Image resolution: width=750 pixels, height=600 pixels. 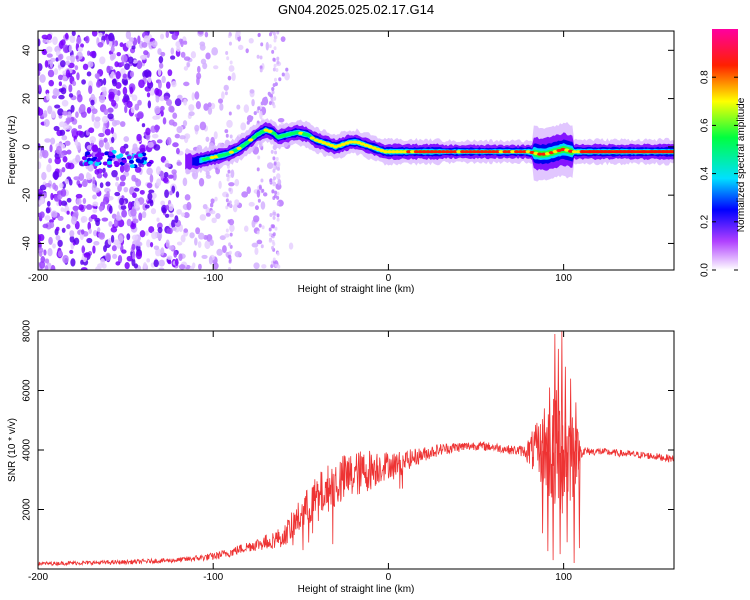 I want to click on colorbar-tick-label: 0.6, so click(x=705, y=125).